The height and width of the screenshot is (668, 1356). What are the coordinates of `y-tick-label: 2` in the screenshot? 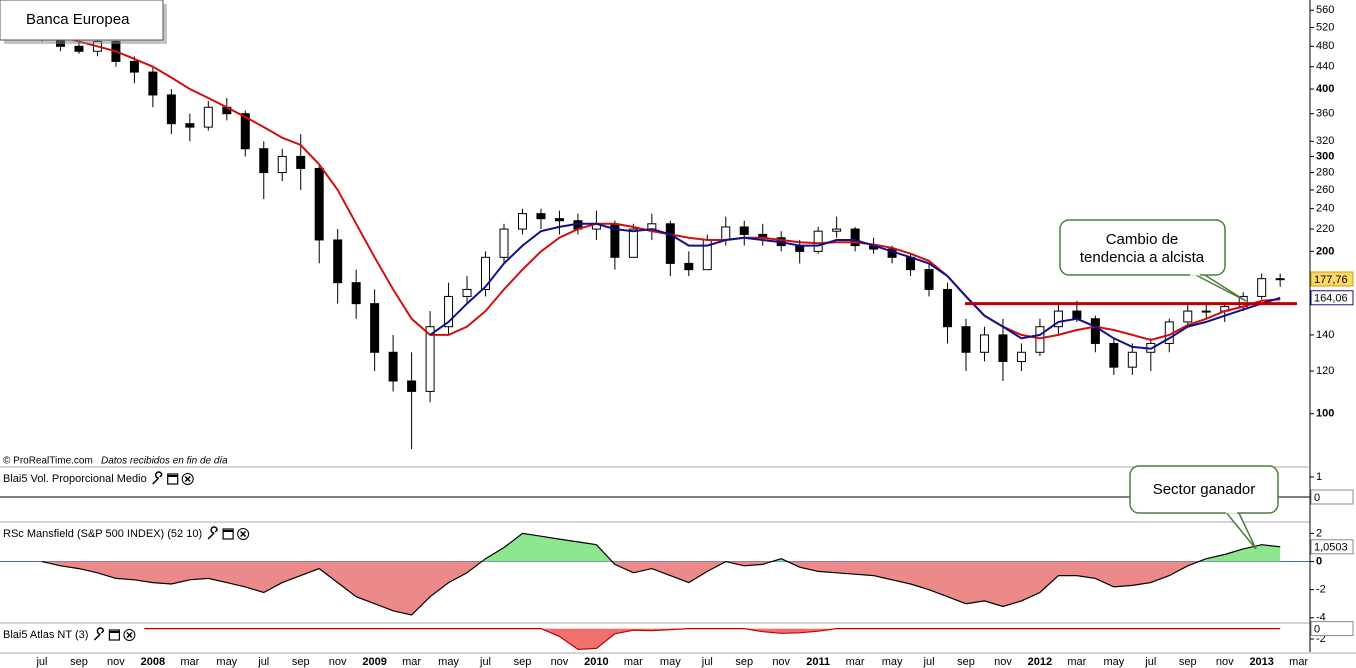 It's located at (1319, 533).